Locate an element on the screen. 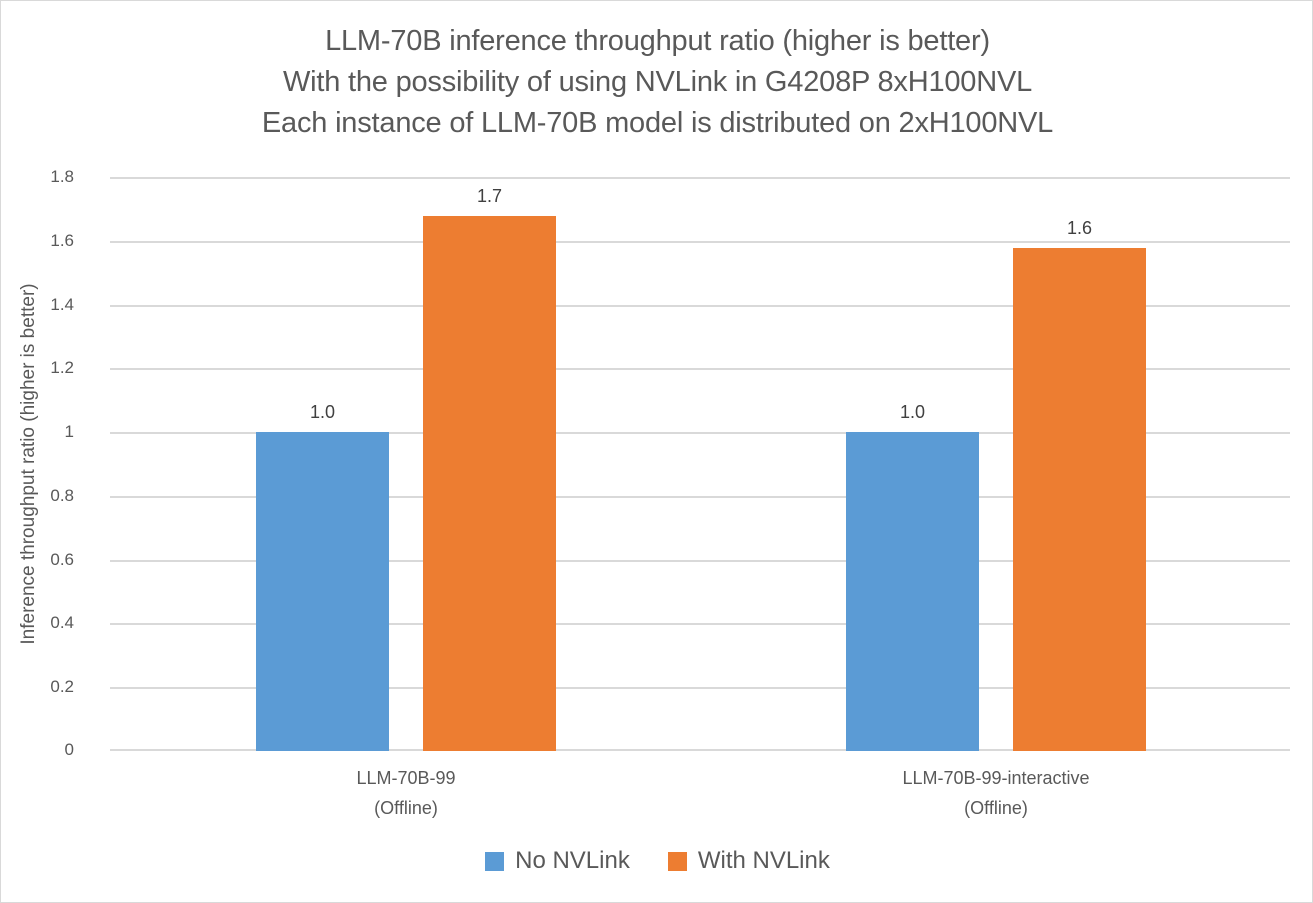 Image resolution: width=1313 pixels, height=903 pixels. y-tick-label-1.2: 1.2 is located at coordinates (62, 368).